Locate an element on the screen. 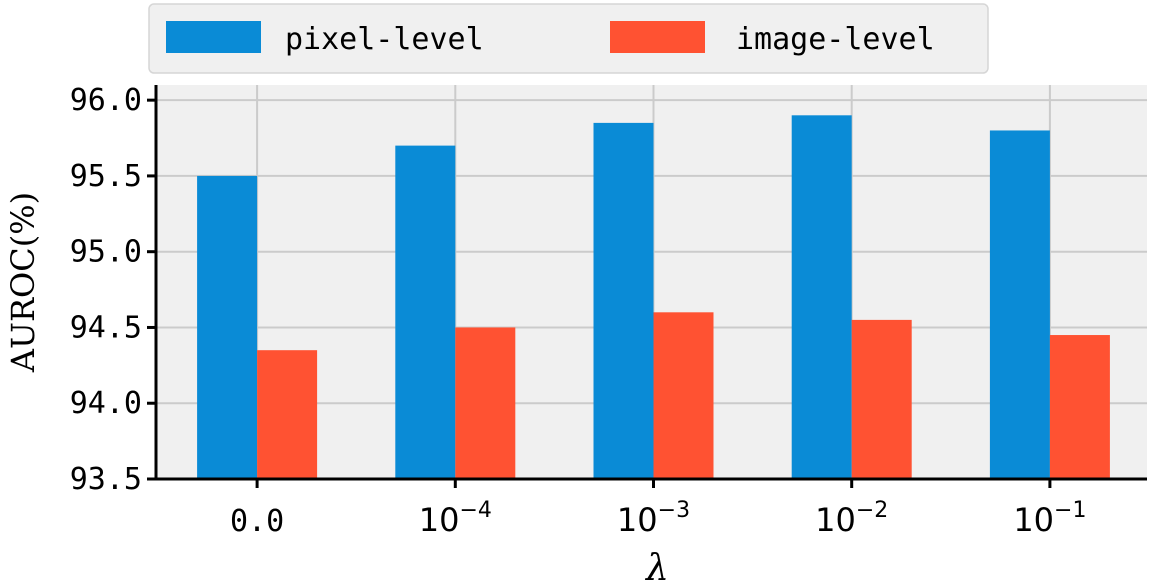  y-axis-label: AUROC(%) is located at coordinates (23, 282).